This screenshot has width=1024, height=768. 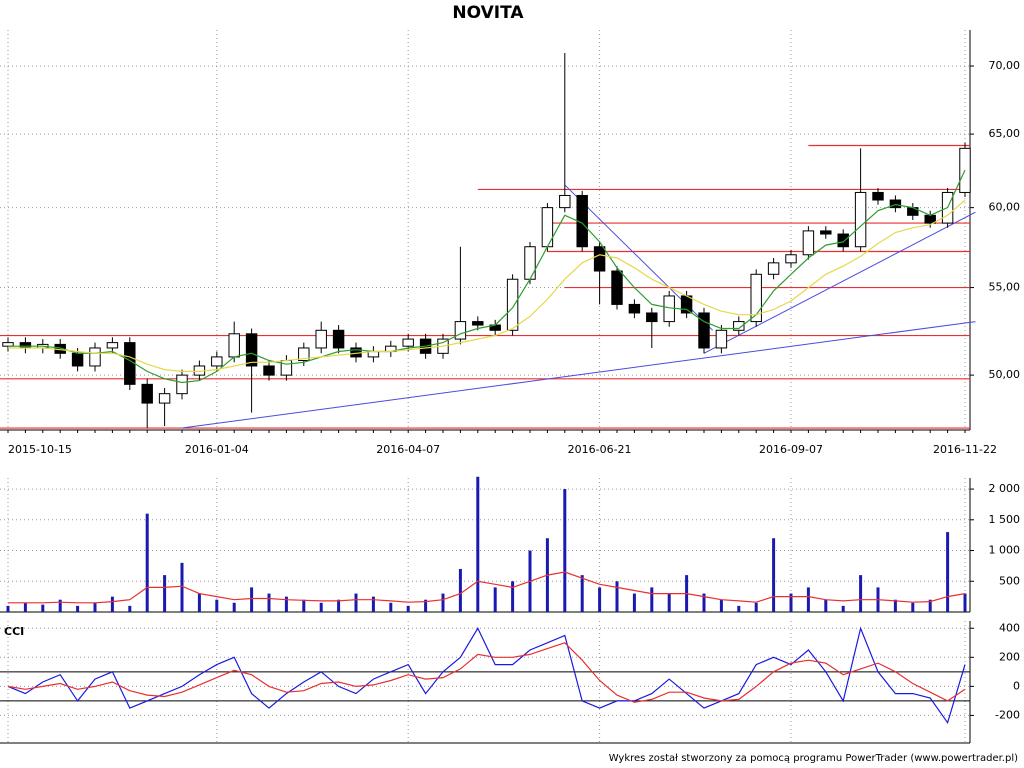 I want to click on chart-title: NOVITA, so click(x=488, y=13).